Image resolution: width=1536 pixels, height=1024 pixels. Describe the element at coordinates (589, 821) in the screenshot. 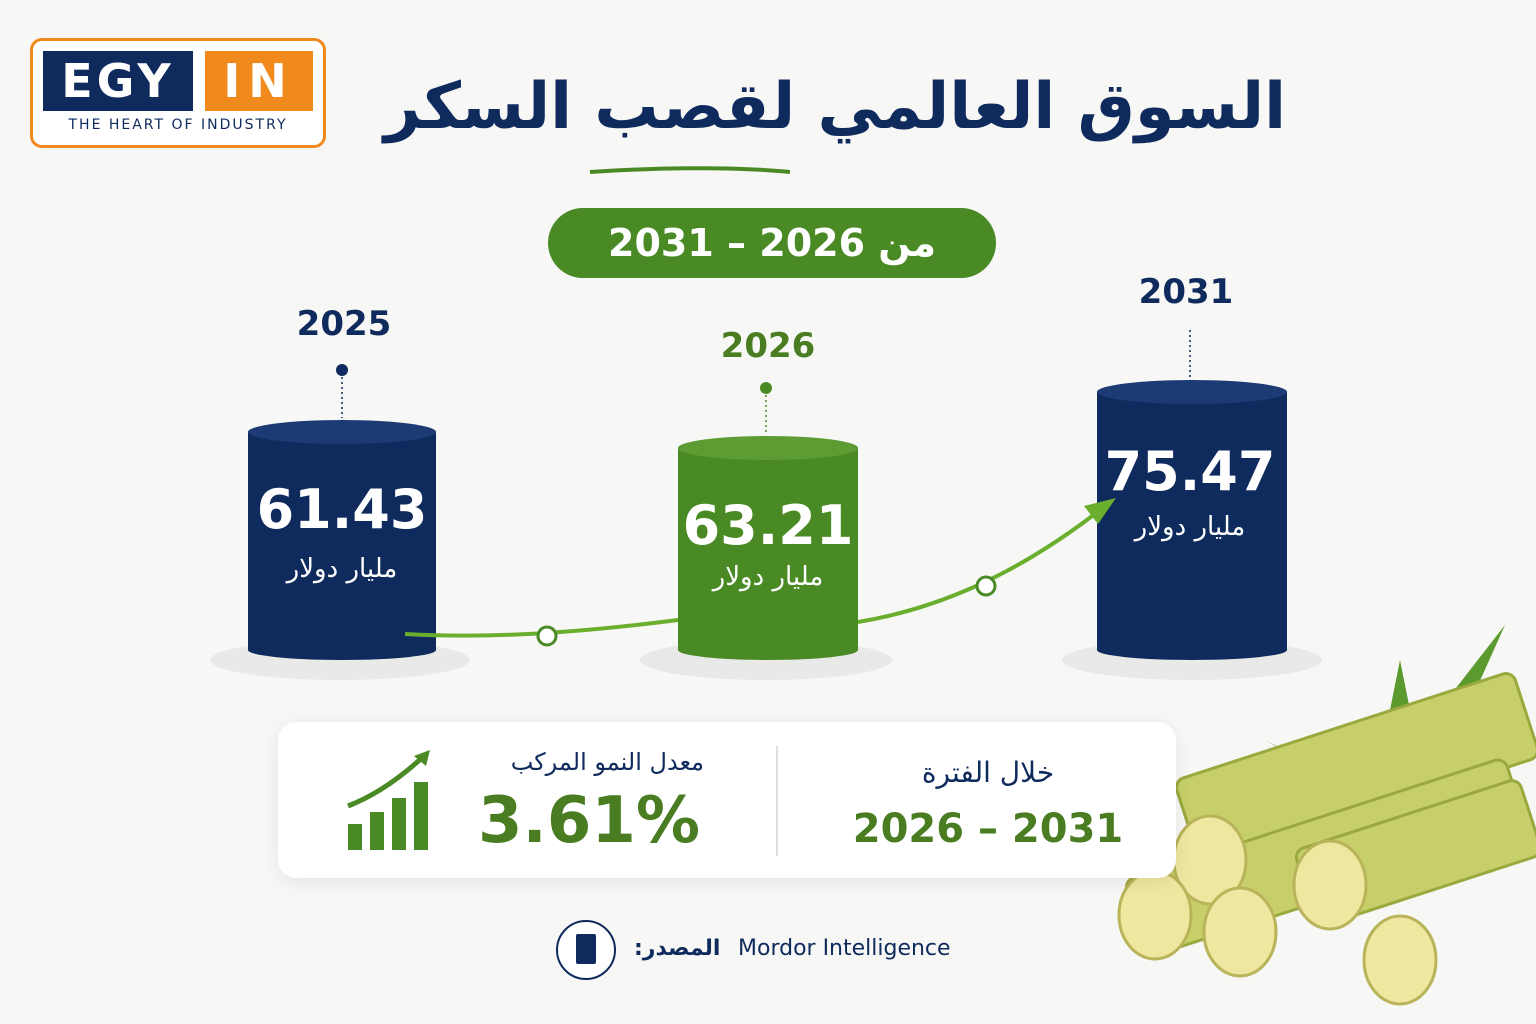

I see `cagr: 3.61%` at that location.